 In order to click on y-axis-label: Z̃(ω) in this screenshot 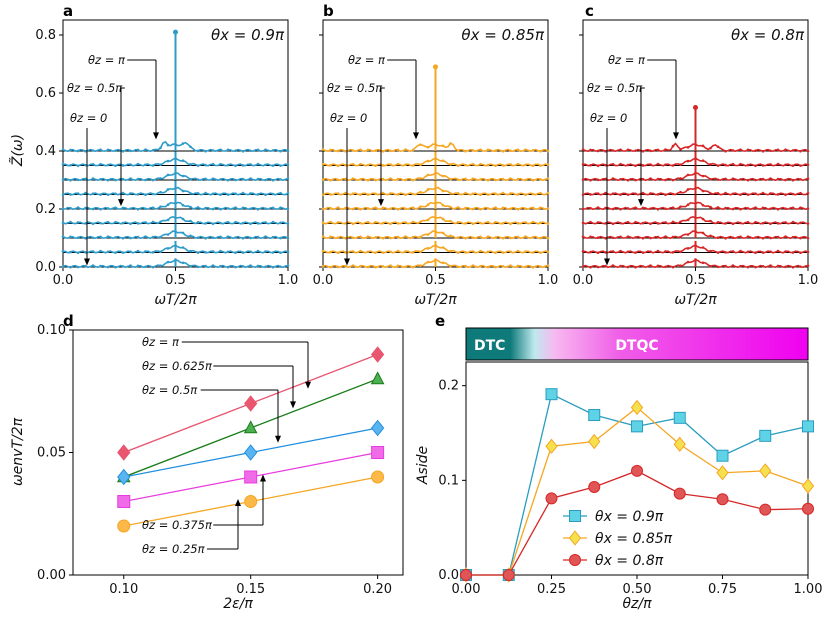, I will do `click(17, 150)`.